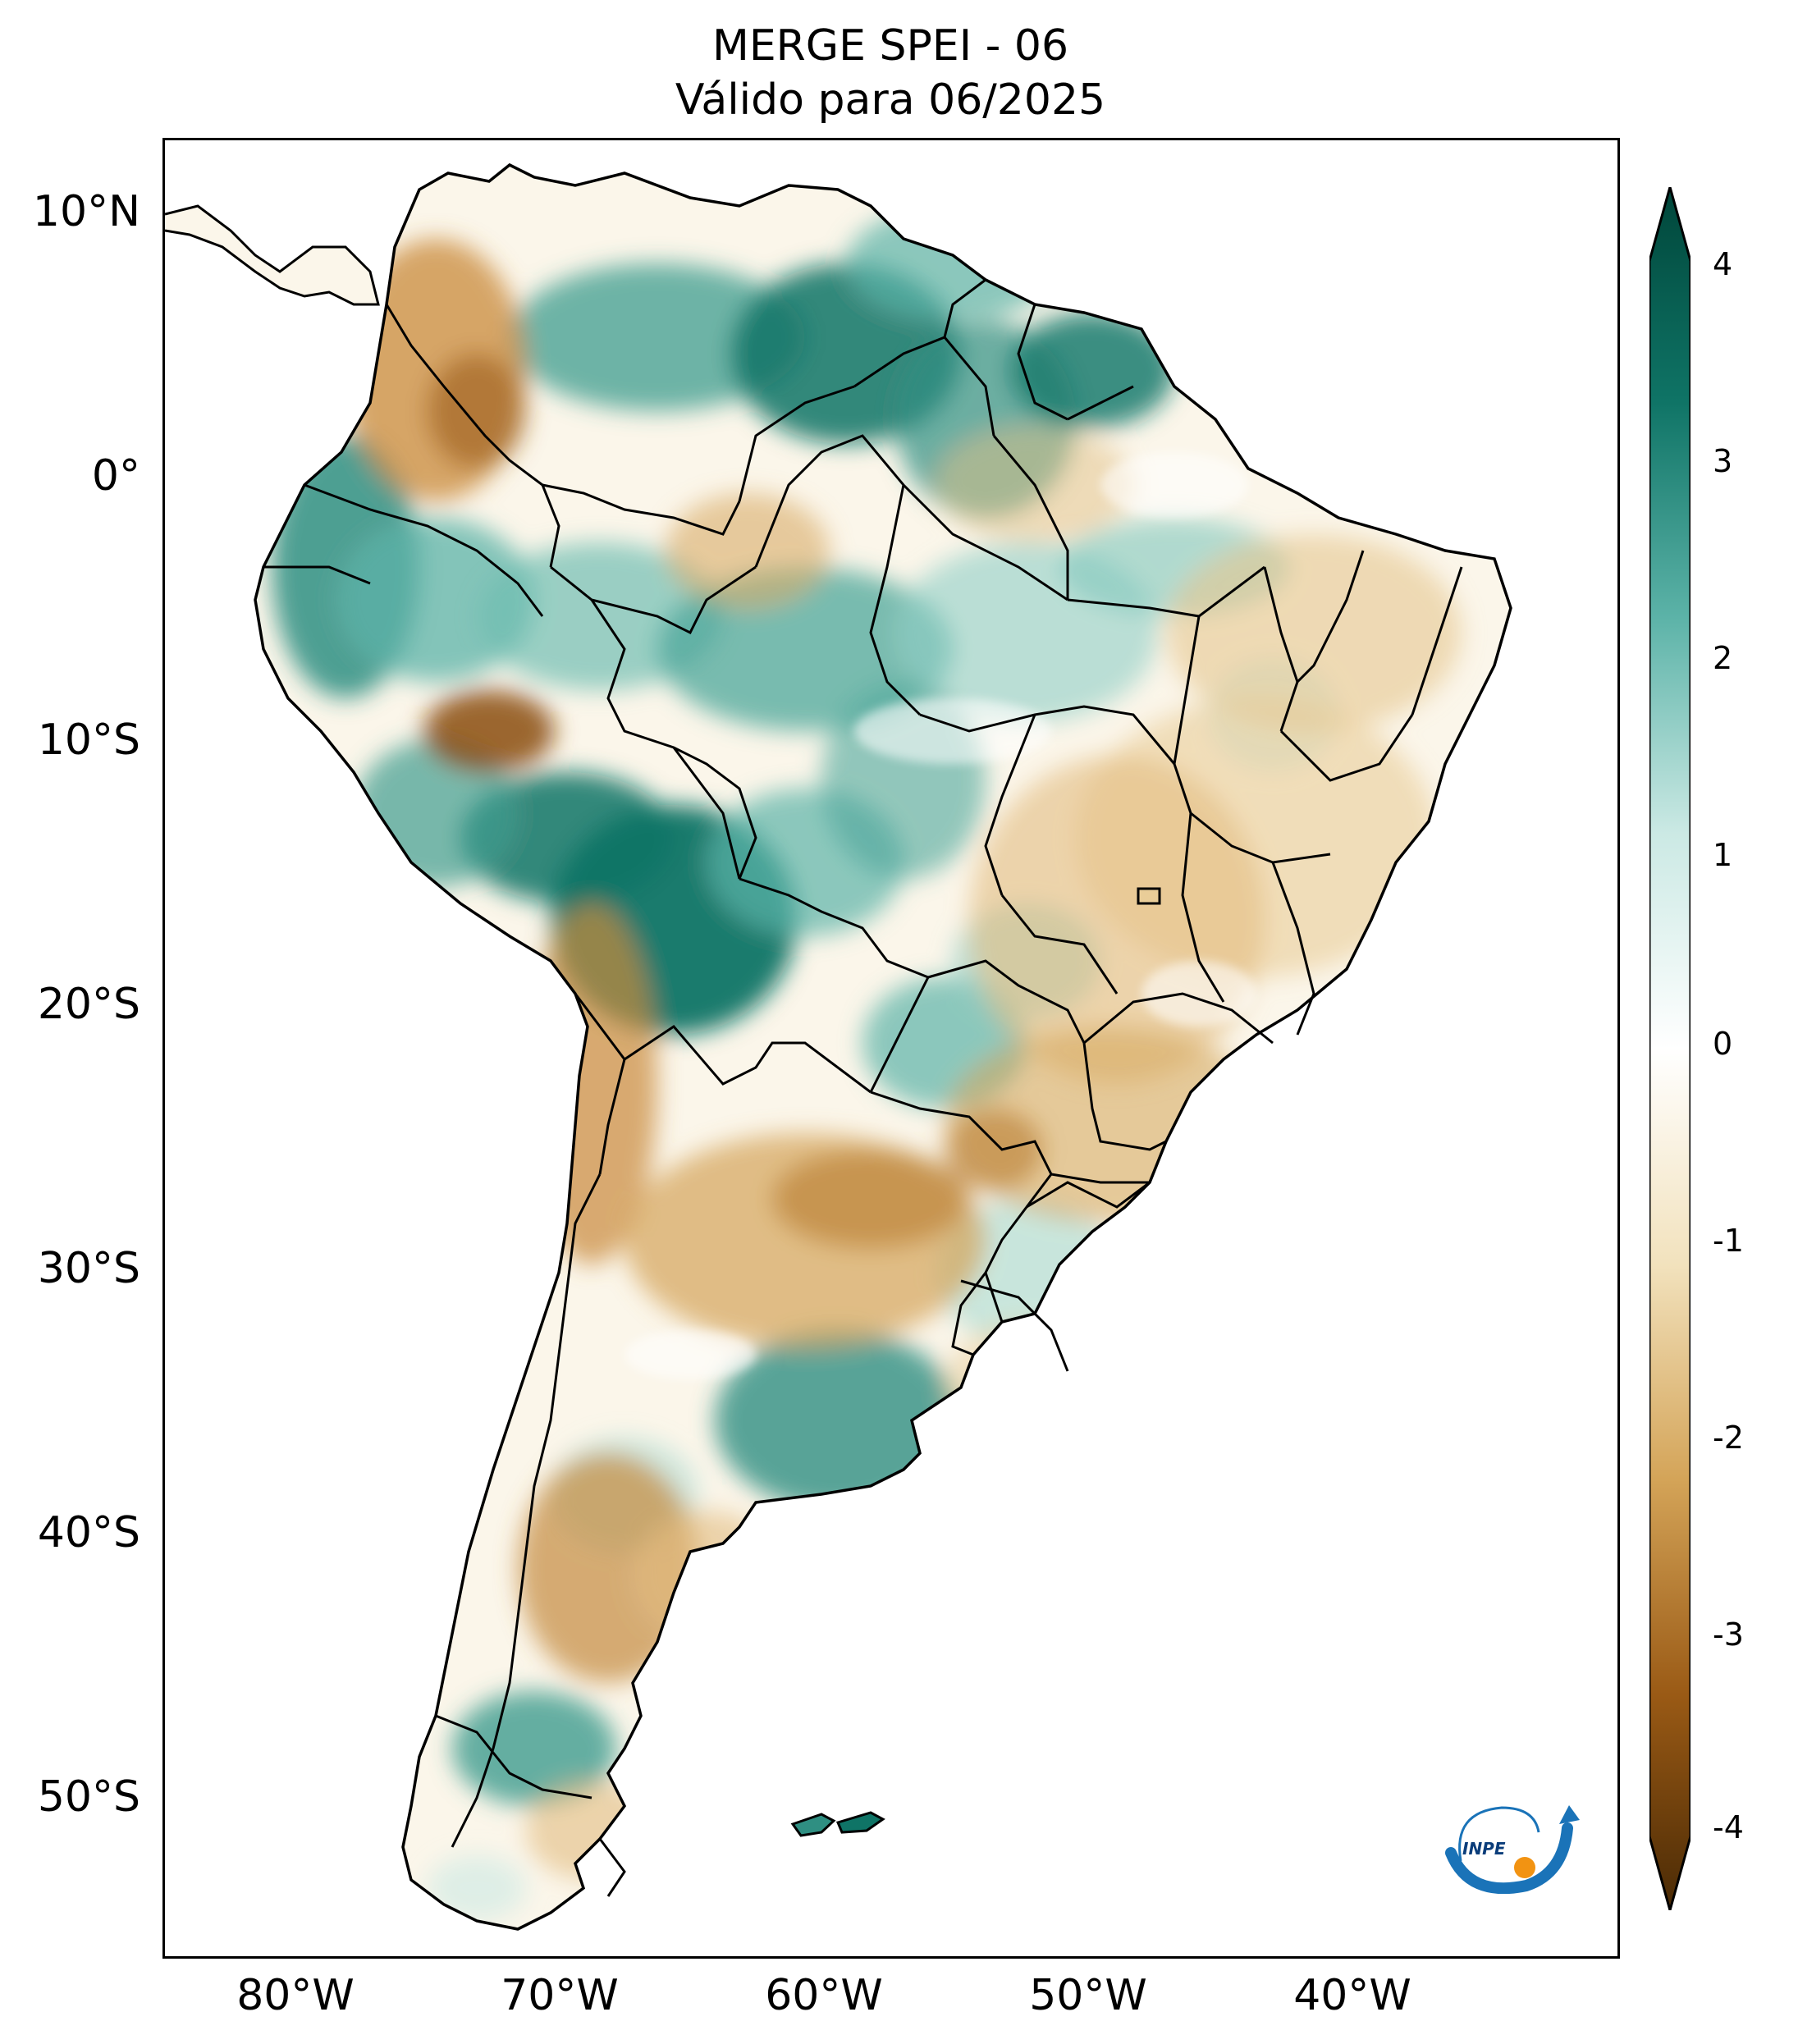 Image resolution: width=1798 pixels, height=2044 pixels. Describe the element at coordinates (295, 1996) in the screenshot. I see `lon-label-80w: 80°W` at that location.